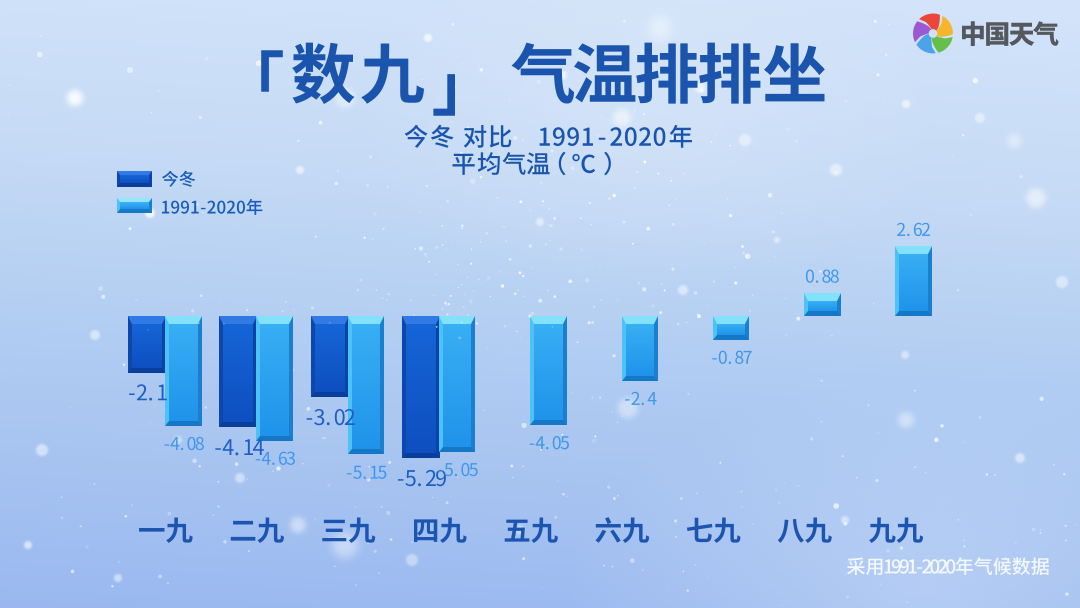 This screenshot has height=608, width=1080. I want to click on bar-today-二九, so click(238, 372).